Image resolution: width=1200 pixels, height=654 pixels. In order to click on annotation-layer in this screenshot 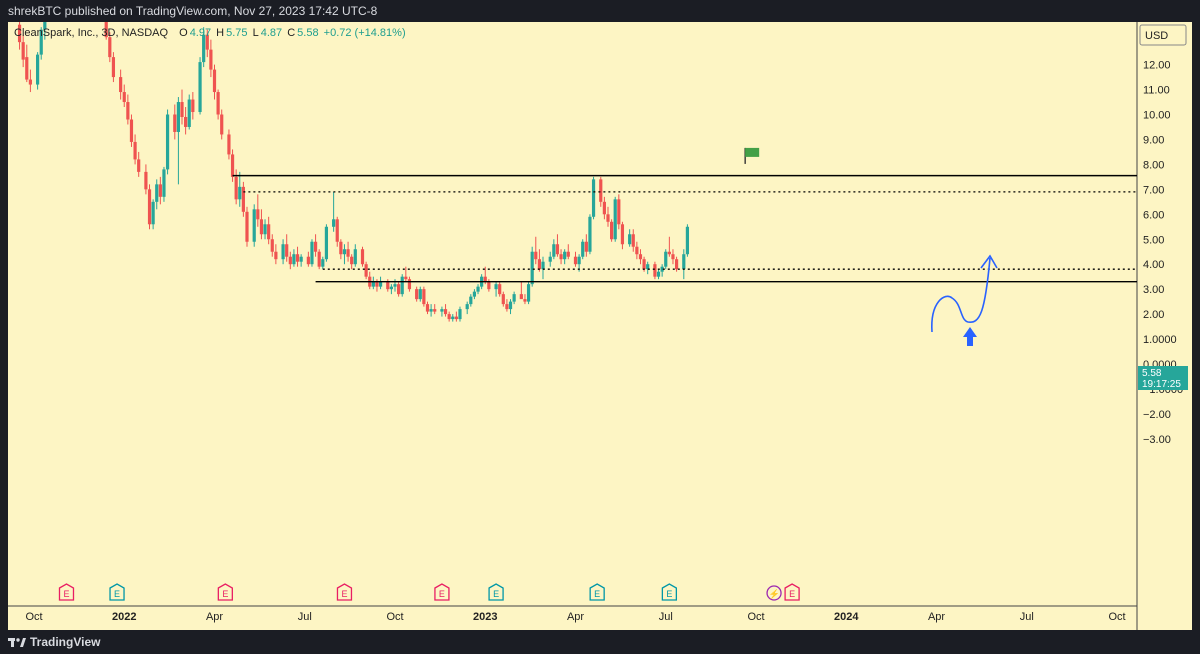, I will do `click(964, 300)`.